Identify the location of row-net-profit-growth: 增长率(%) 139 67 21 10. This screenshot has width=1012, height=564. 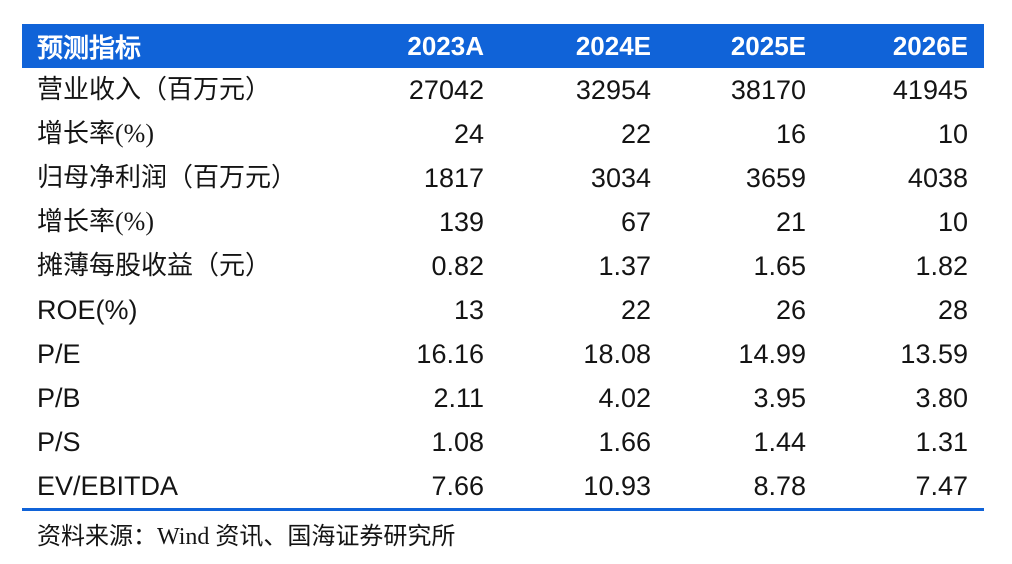
(503, 222).